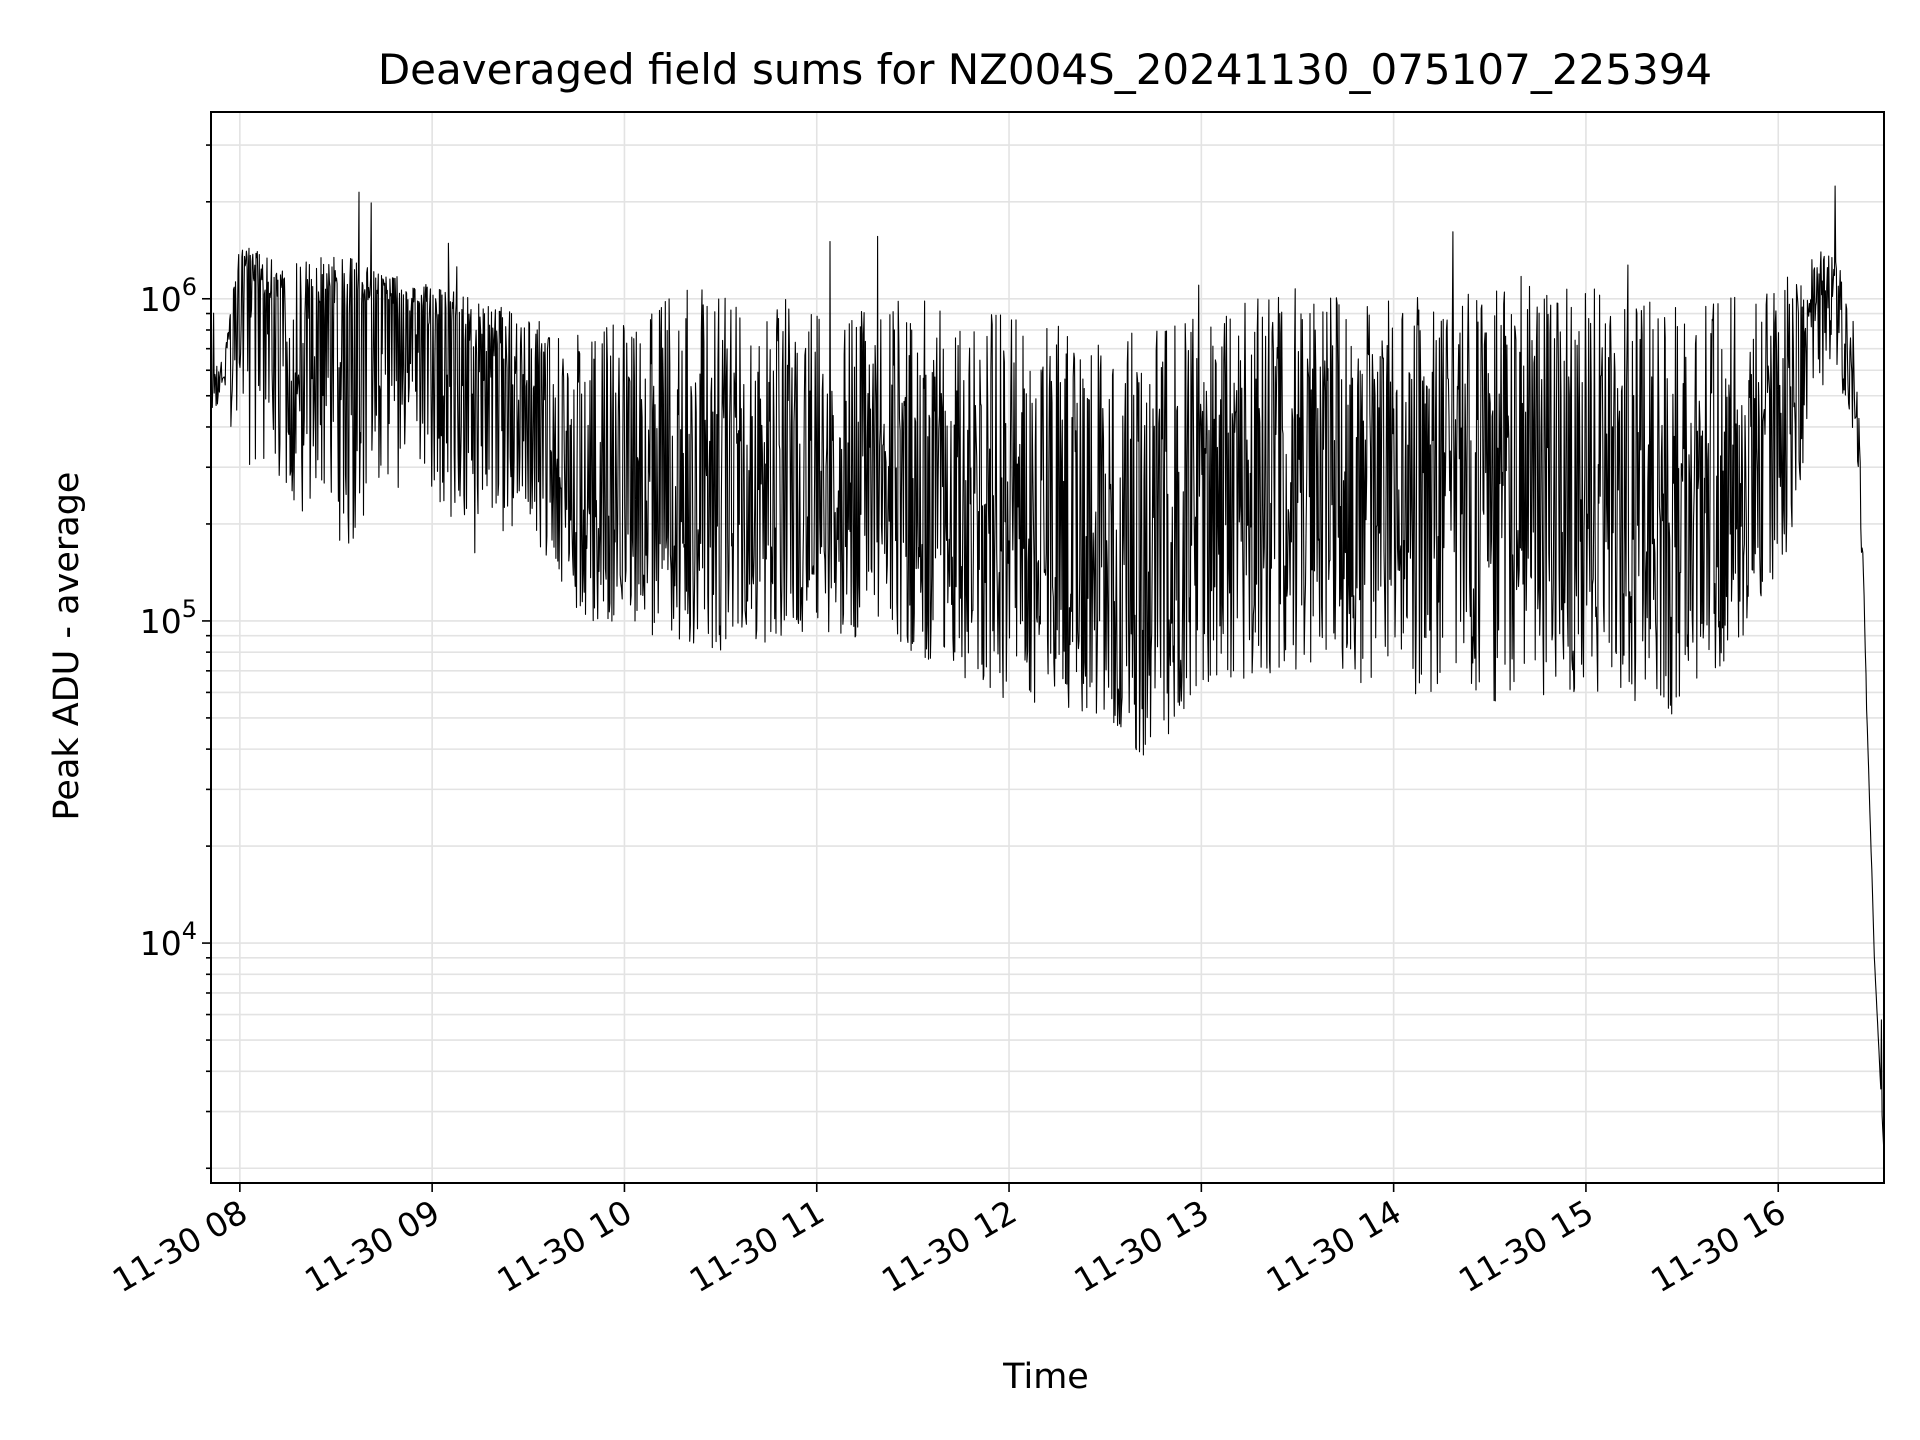 The width and height of the screenshot is (1920, 1440). Describe the element at coordinates (168, 296) in the screenshot. I see `y-tick-label: 10⁶` at that location.